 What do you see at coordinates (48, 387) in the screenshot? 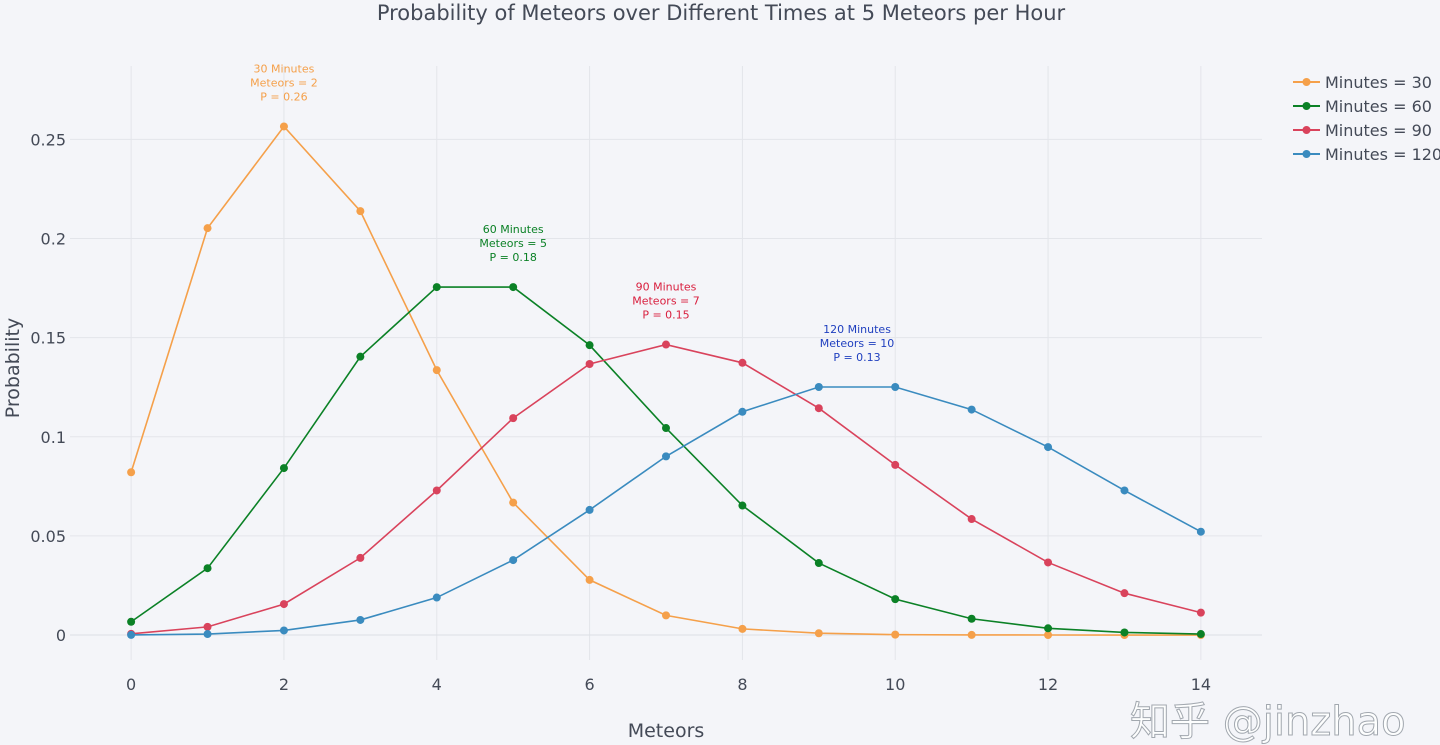
I see `y-axis: 0 0.05 0.1 0.15 0.2 0.25` at bounding box center [48, 387].